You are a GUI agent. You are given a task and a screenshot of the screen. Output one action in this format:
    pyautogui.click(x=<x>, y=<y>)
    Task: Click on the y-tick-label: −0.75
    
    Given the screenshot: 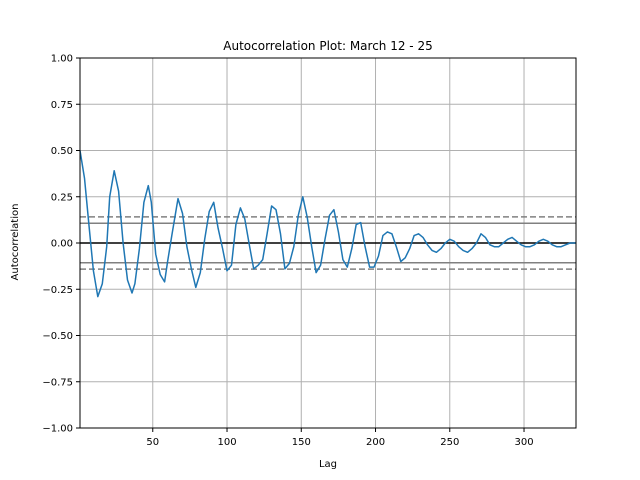 What is the action you would take?
    pyautogui.click(x=57, y=382)
    